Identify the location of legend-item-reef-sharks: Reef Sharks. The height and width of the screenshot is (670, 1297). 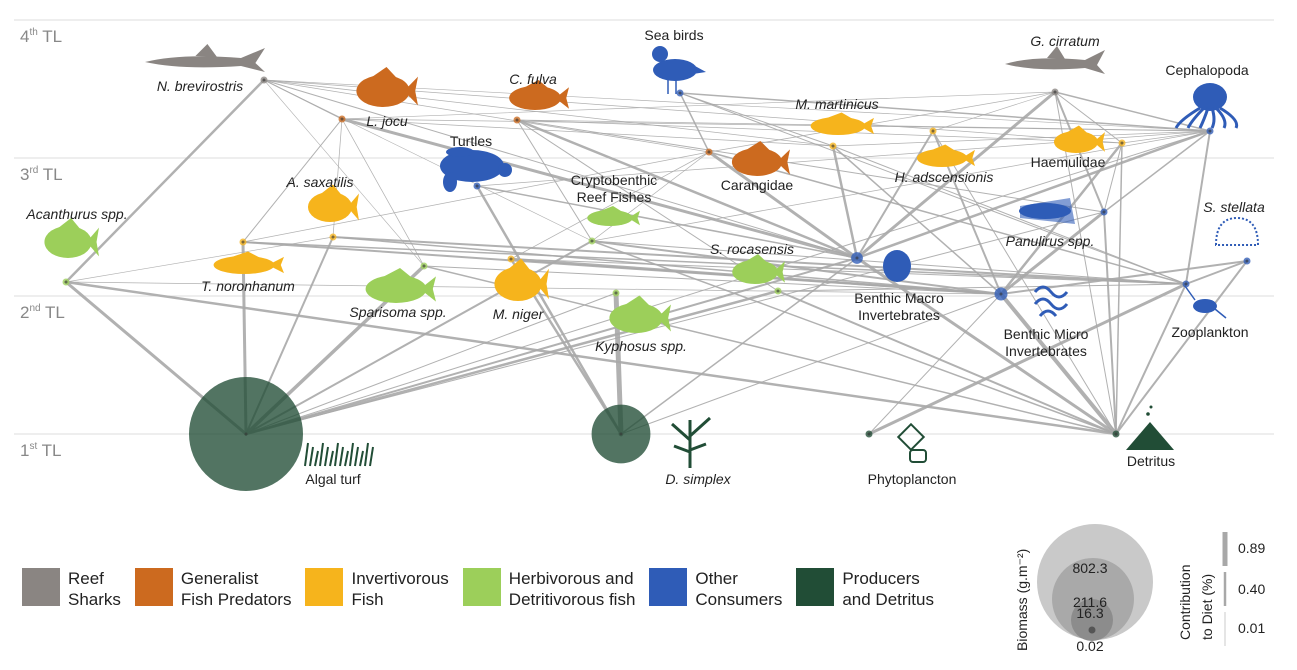
(71, 589).